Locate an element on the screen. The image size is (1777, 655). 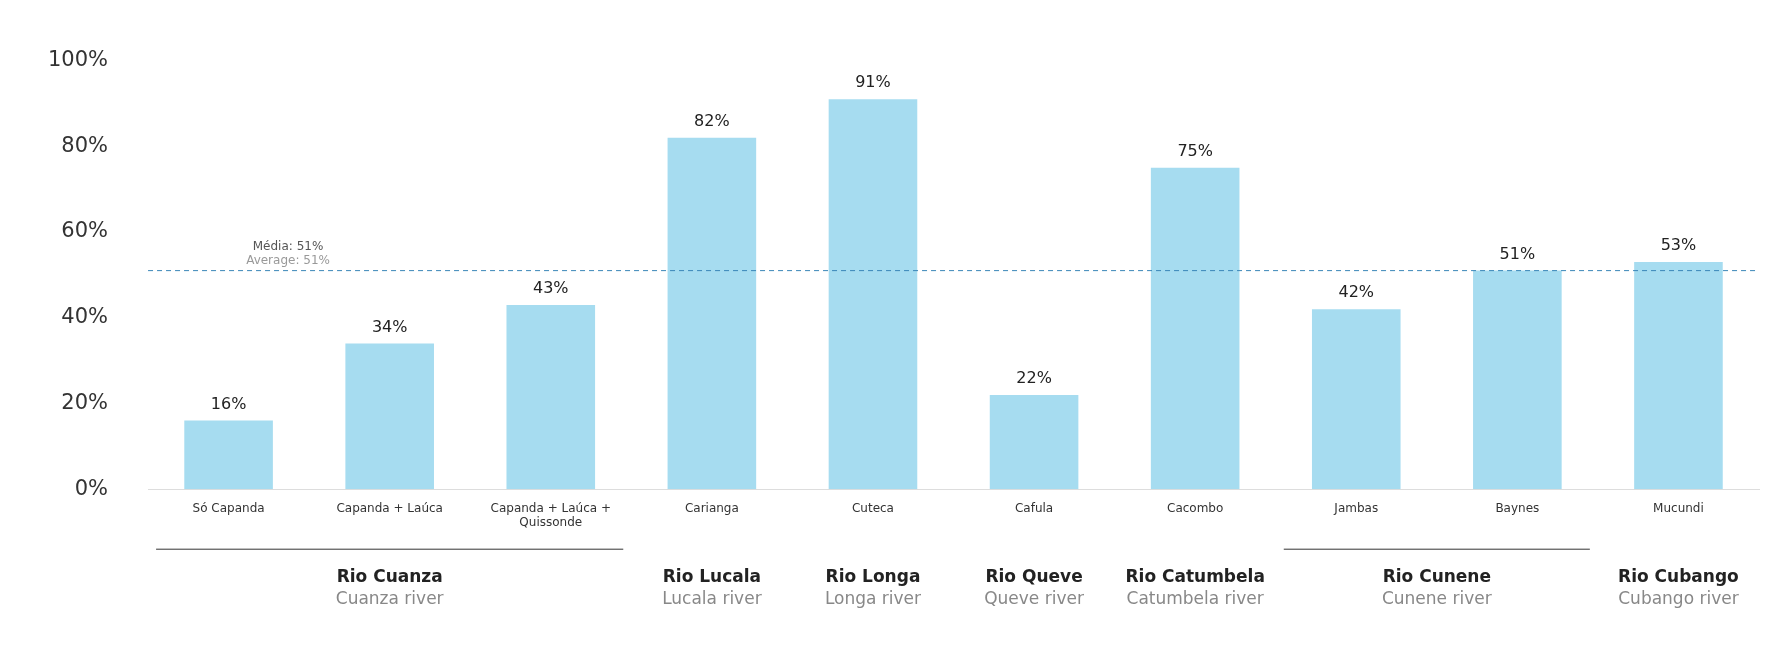
text: Rio Lucala is located at coordinates (712, 576).